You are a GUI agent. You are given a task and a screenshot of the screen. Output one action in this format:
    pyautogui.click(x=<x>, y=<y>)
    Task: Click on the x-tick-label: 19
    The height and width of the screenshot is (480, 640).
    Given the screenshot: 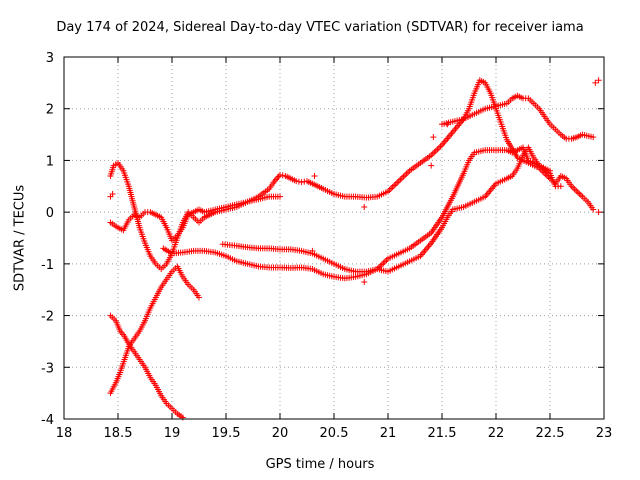 What is the action you would take?
    pyautogui.click(x=172, y=433)
    